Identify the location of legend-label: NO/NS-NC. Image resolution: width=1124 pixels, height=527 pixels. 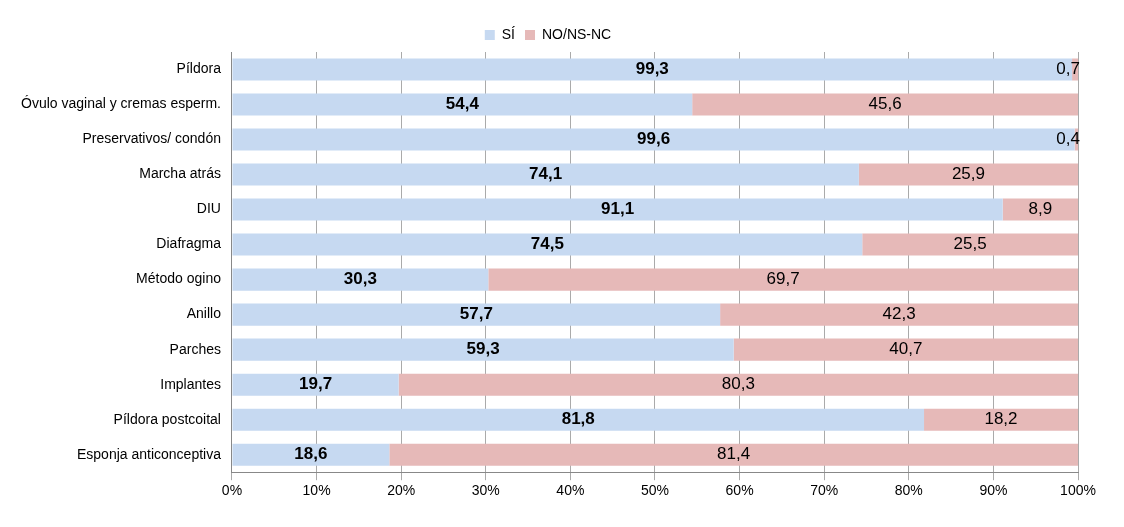
(577, 33).